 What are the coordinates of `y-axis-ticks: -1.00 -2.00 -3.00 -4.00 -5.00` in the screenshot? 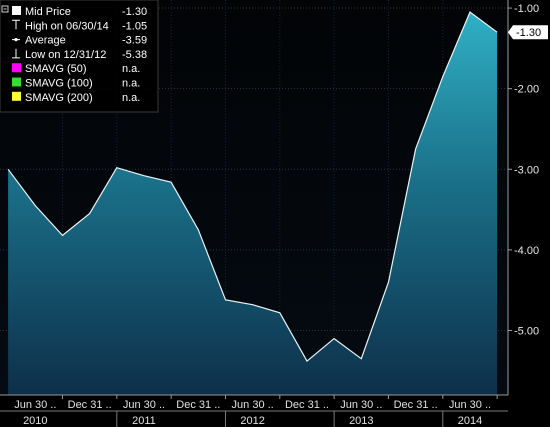 It's located at (523, 170).